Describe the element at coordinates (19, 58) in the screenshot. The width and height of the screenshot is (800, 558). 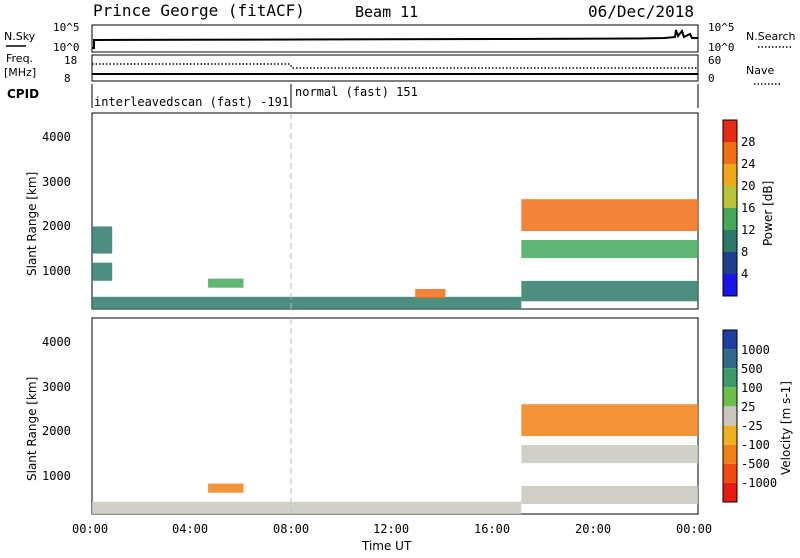
I see `freq-label-top: Freq.` at that location.